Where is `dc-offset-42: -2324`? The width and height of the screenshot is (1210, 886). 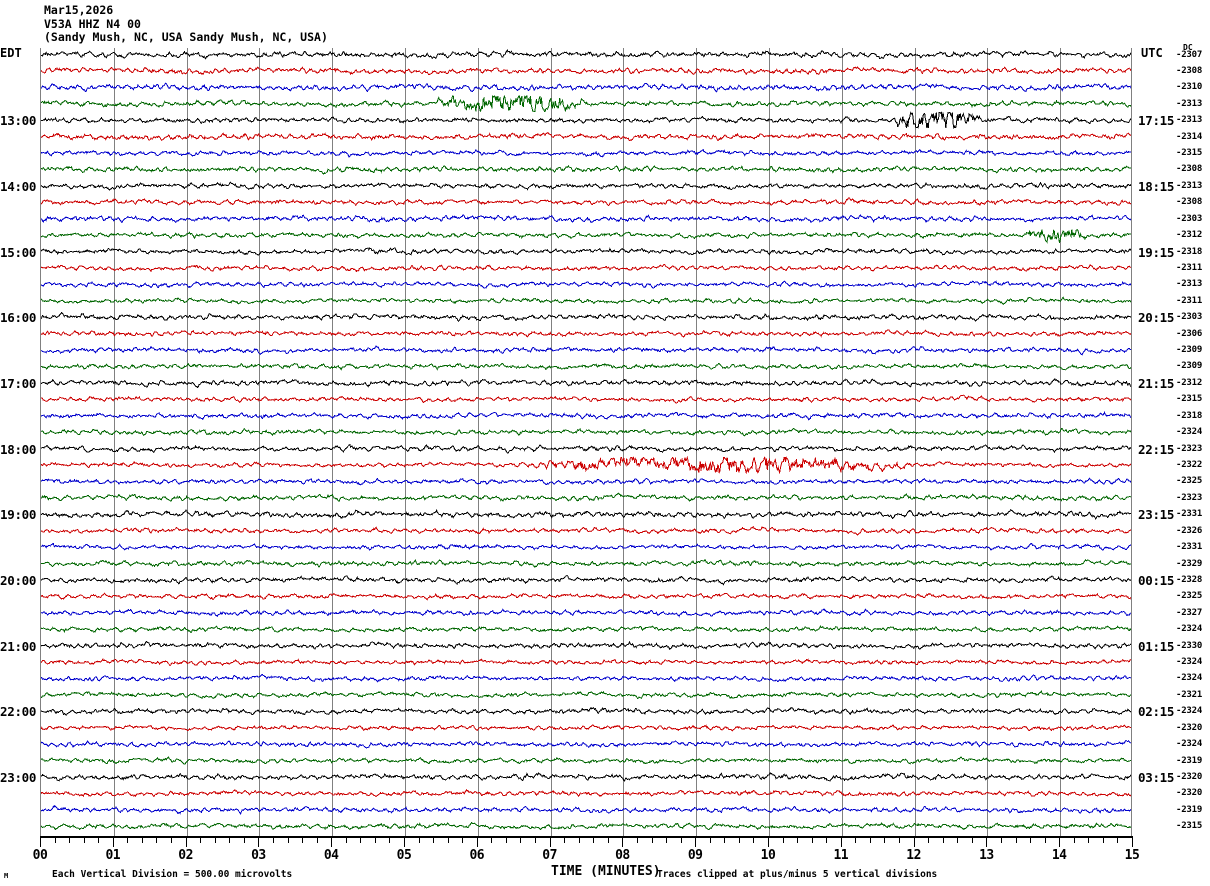 dc-offset-42: -2324 is located at coordinates (1189, 744).